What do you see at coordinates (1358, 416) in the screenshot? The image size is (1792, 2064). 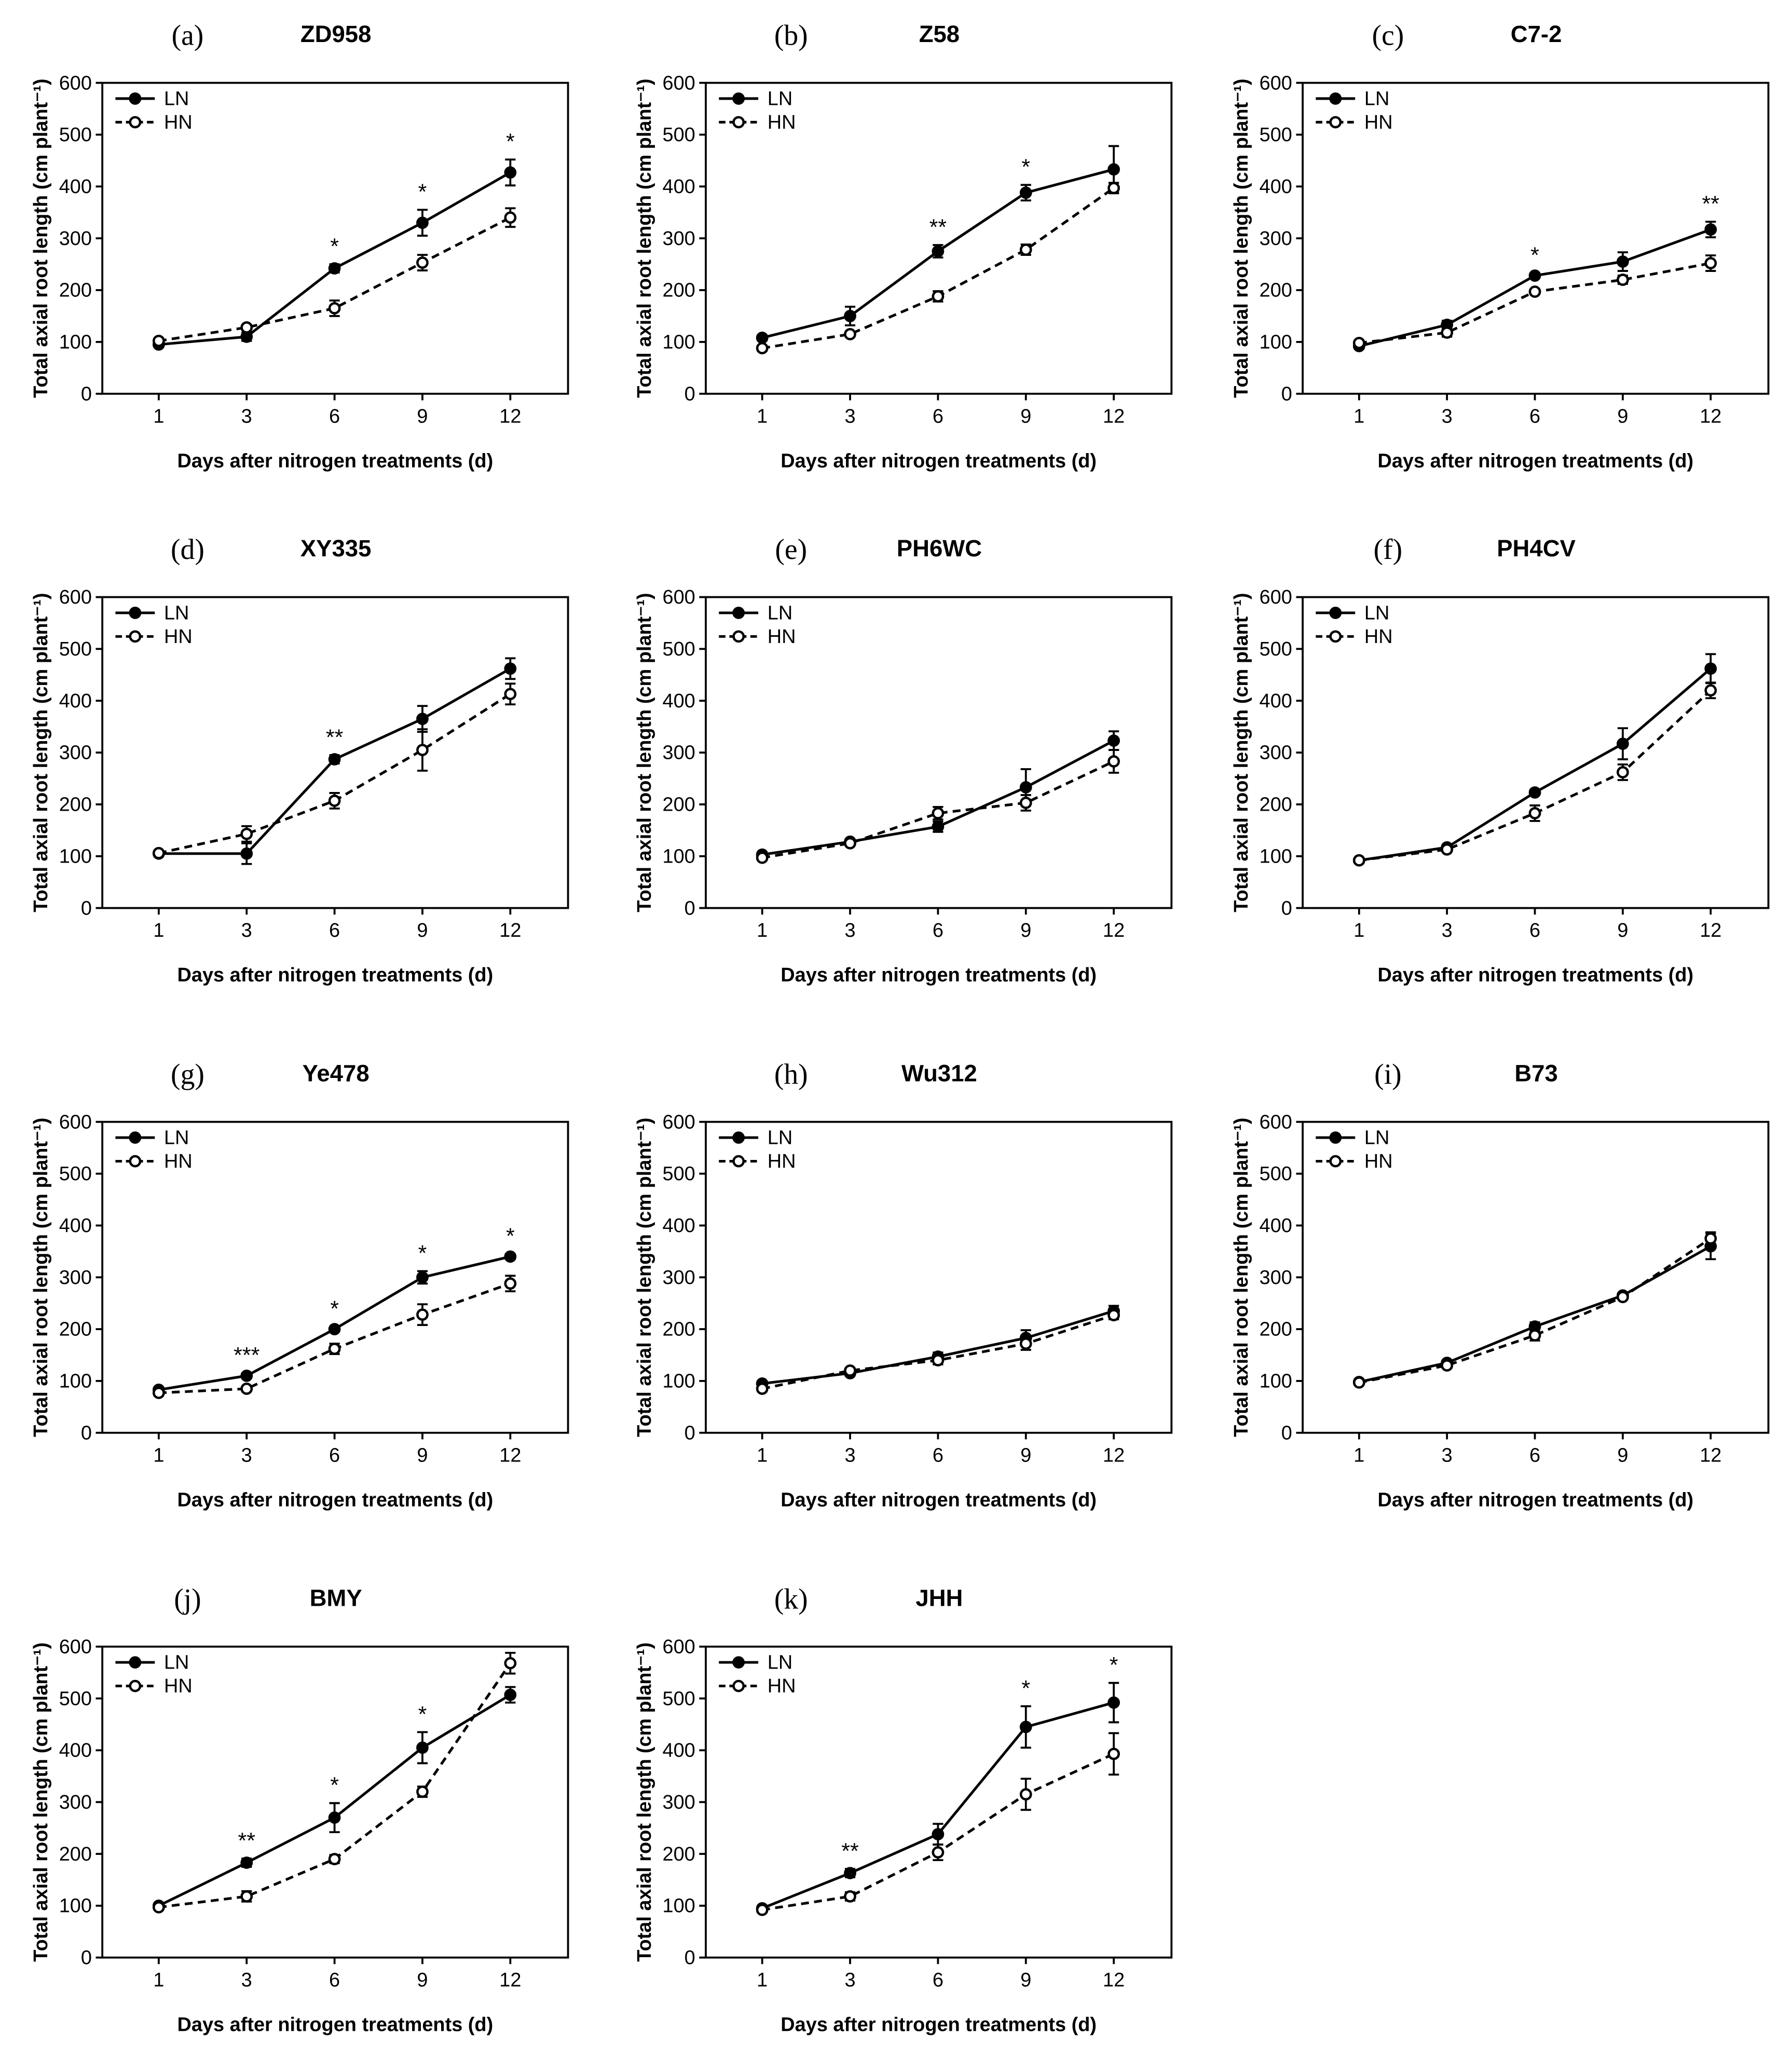 I see `x-tick-label: 1` at bounding box center [1358, 416].